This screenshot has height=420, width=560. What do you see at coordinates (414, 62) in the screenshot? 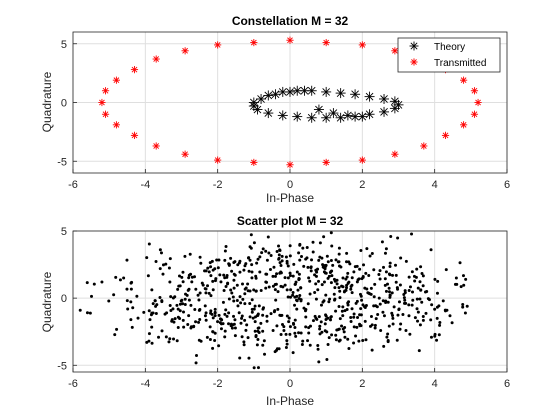
I see `legend-marker-transmitted` at bounding box center [414, 62].